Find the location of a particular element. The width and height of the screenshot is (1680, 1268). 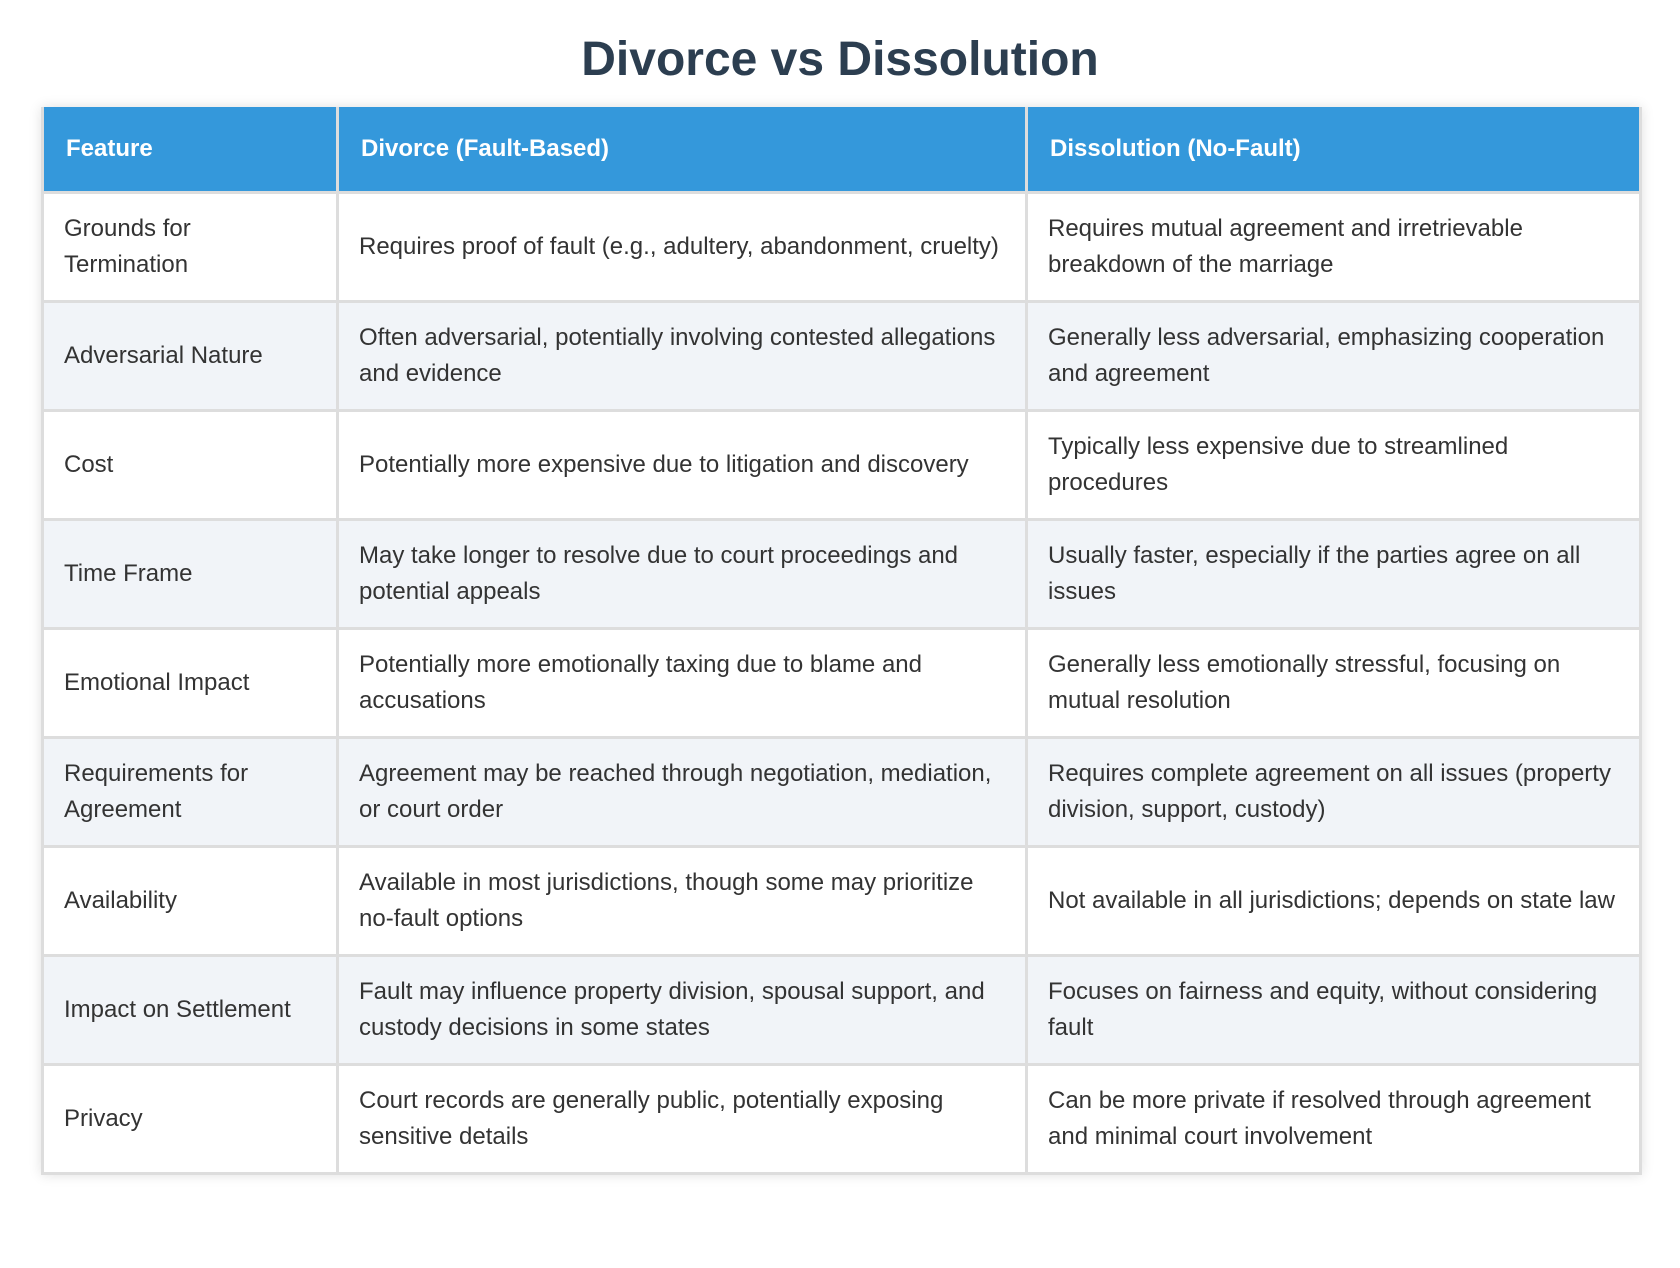

feature-cell: Cost is located at coordinates (190, 465).